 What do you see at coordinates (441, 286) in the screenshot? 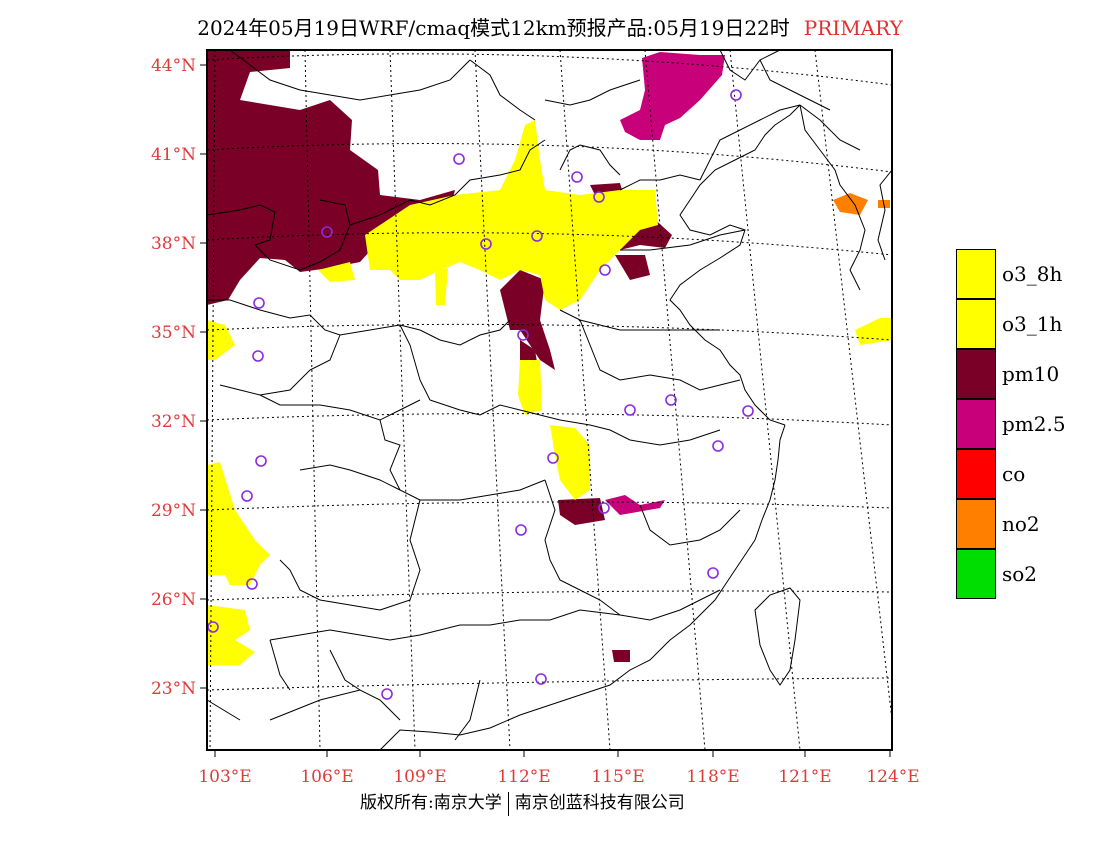
I see `o3-area-shanxi-strip` at bounding box center [441, 286].